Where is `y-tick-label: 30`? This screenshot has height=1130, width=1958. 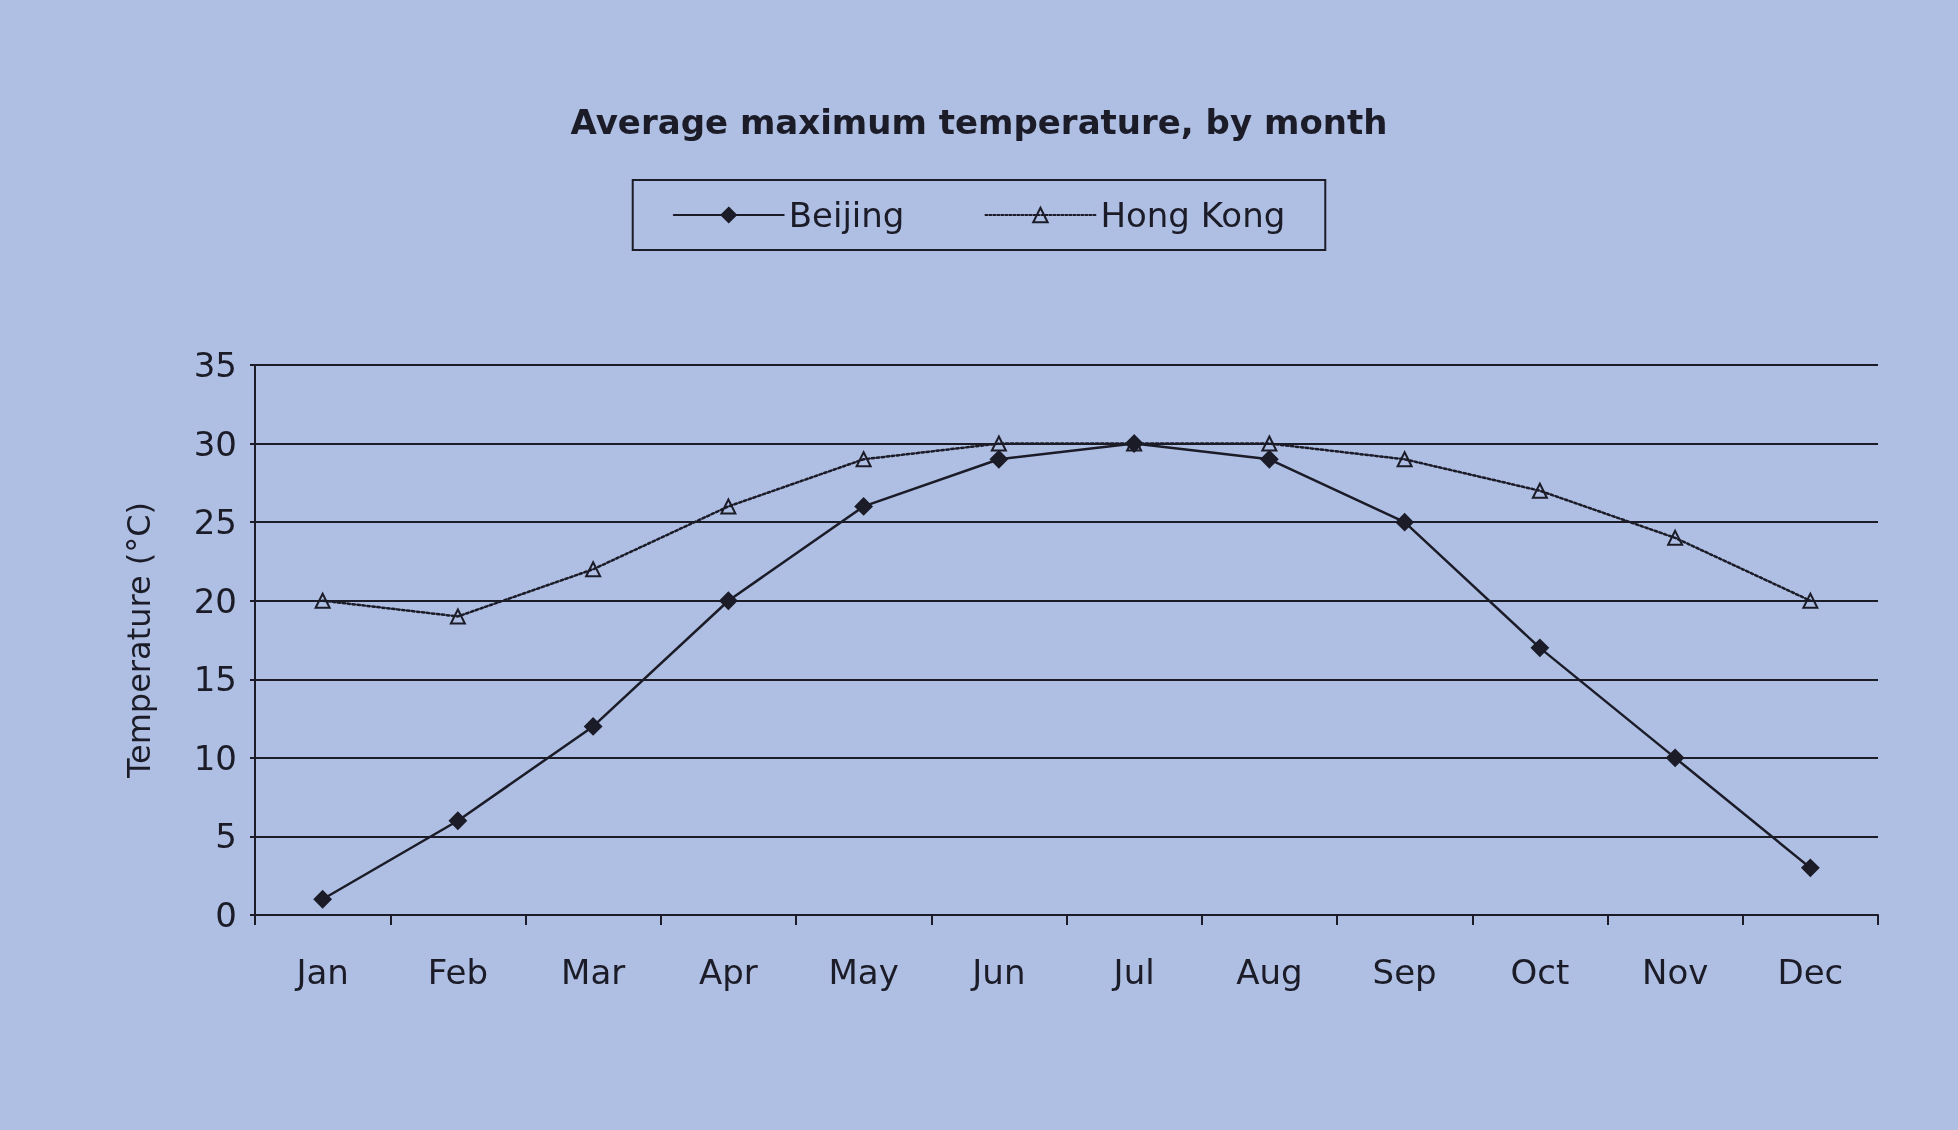 y-tick-label: 30 is located at coordinates (215, 443).